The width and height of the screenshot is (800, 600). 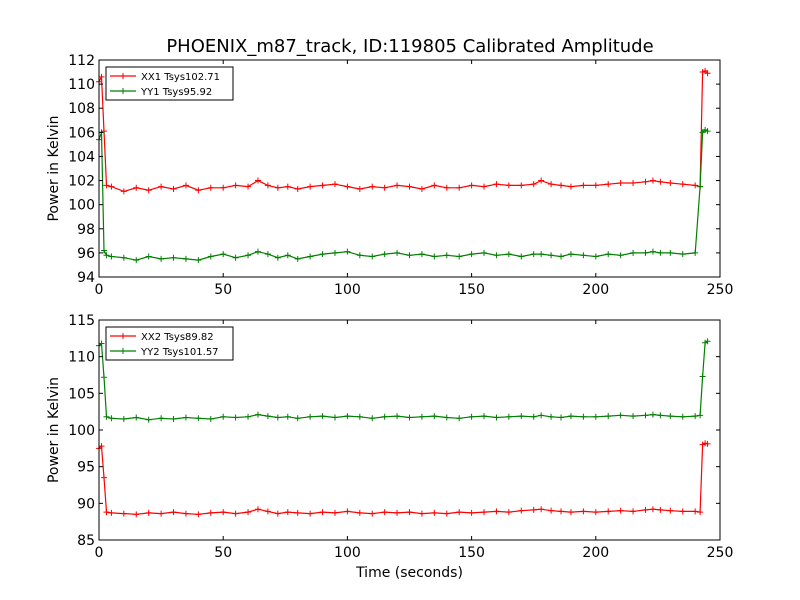 I want to click on y-tick-label: 108, so click(x=81, y=109).